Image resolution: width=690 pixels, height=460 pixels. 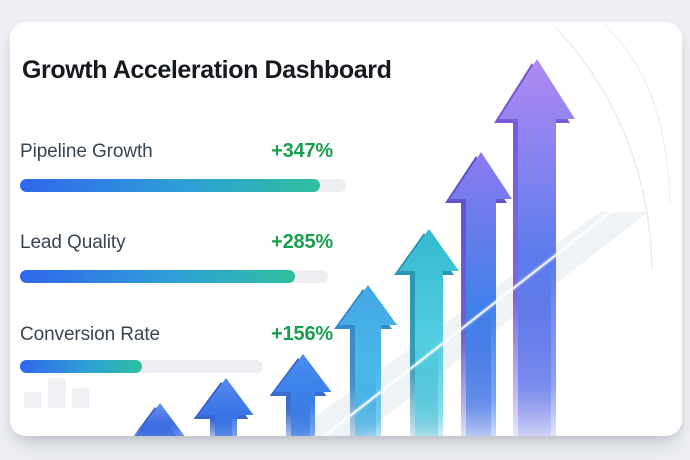 I want to click on metric-row-pipeline-growth: Pipeline Growth +347%, so click(x=176, y=151).